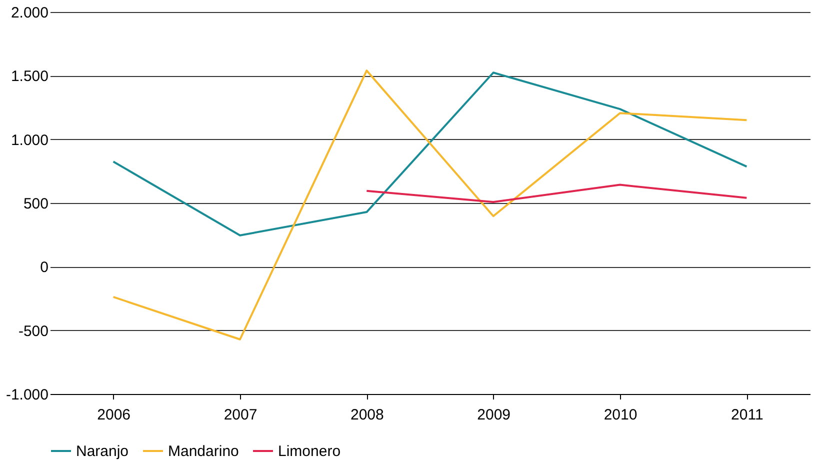 The image size is (815, 464). Describe the element at coordinates (309, 451) in the screenshot. I see `legend-label: Limonero` at that location.